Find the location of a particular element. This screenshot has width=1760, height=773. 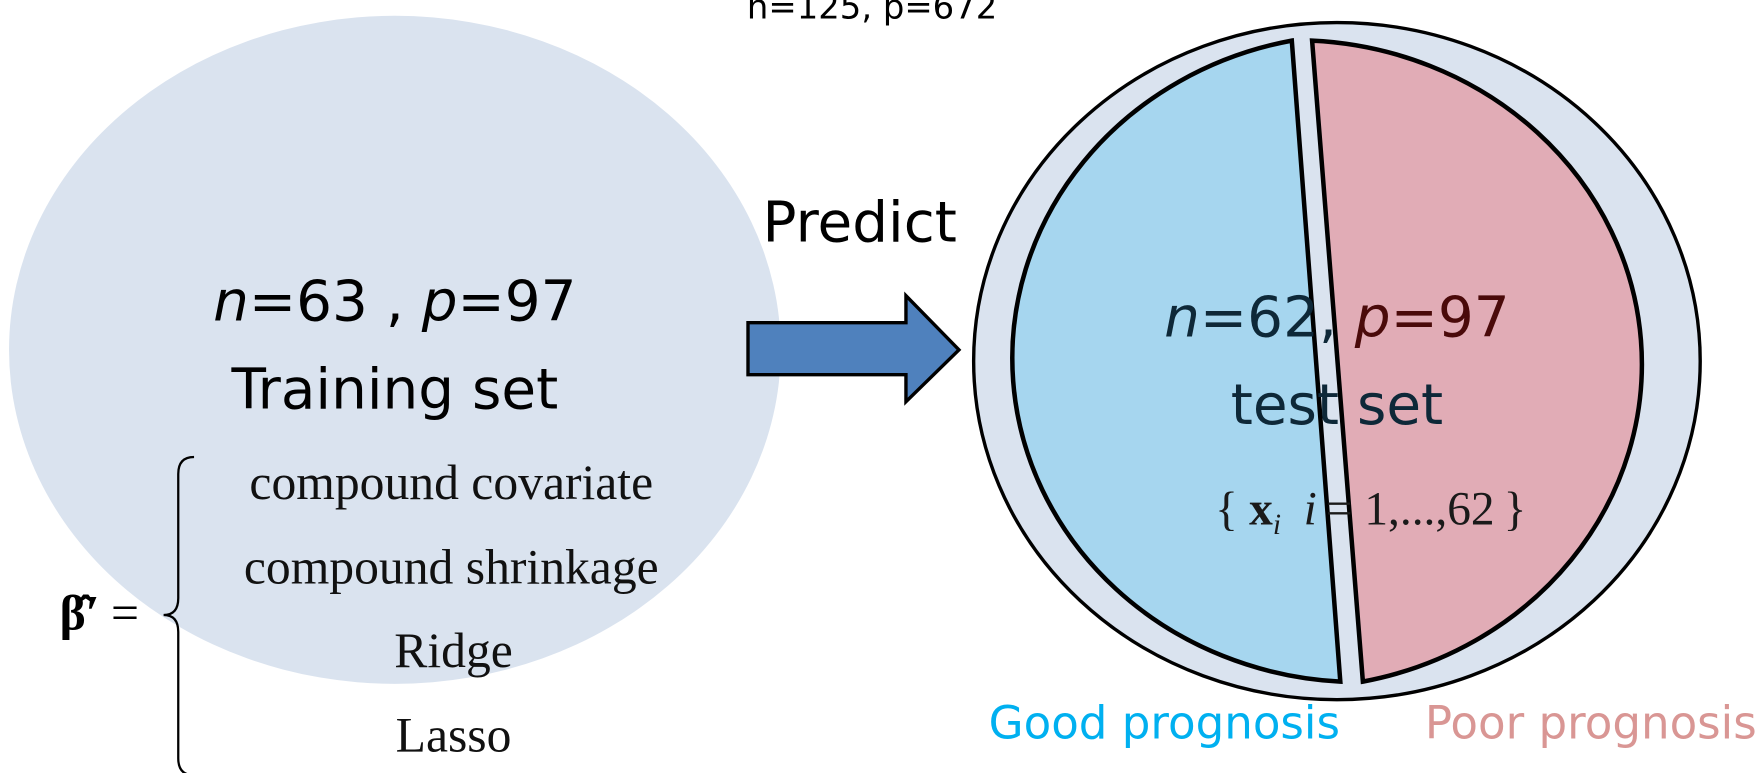

training-label: Training set is located at coordinates (395, 389).